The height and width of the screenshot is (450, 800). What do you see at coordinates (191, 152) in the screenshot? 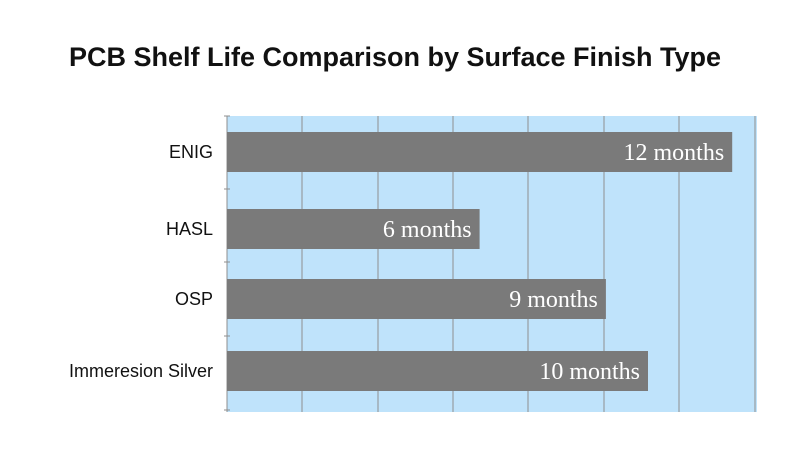
I see `category-label: ENIG` at bounding box center [191, 152].